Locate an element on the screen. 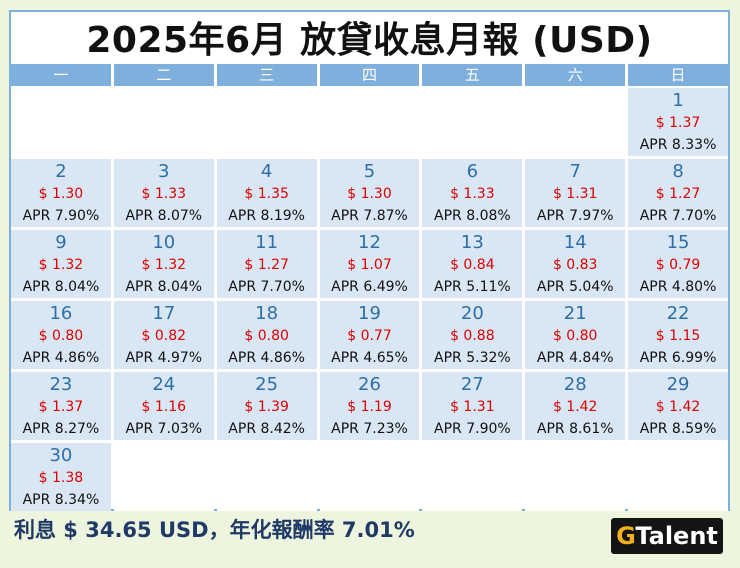  day-cell: 16 $ 0.80 APR 4.86% is located at coordinates (61, 335).